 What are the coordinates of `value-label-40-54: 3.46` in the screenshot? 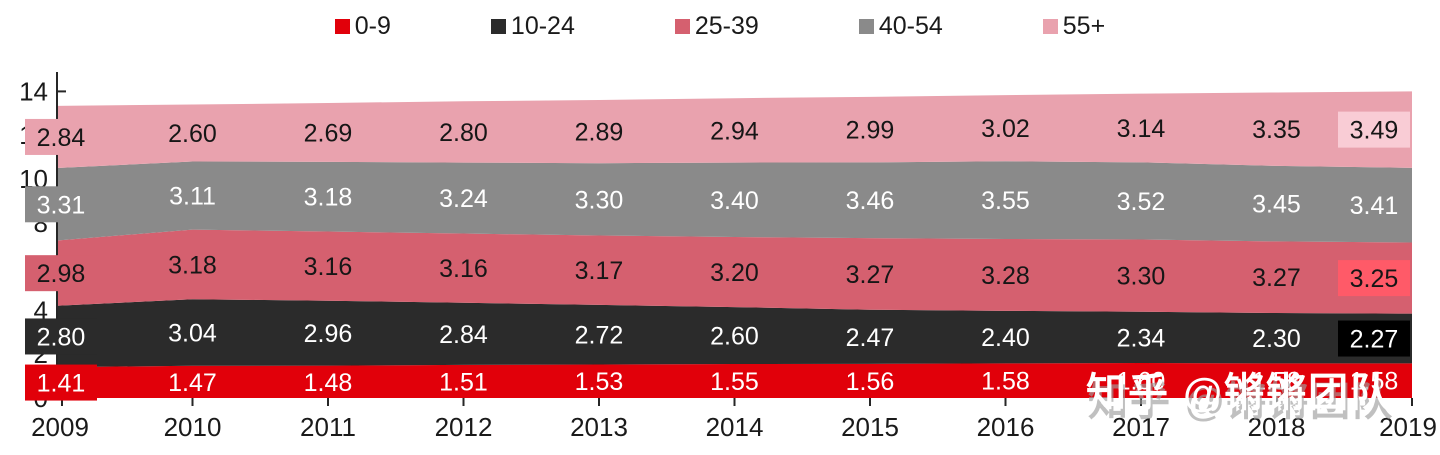 It's located at (870, 201).